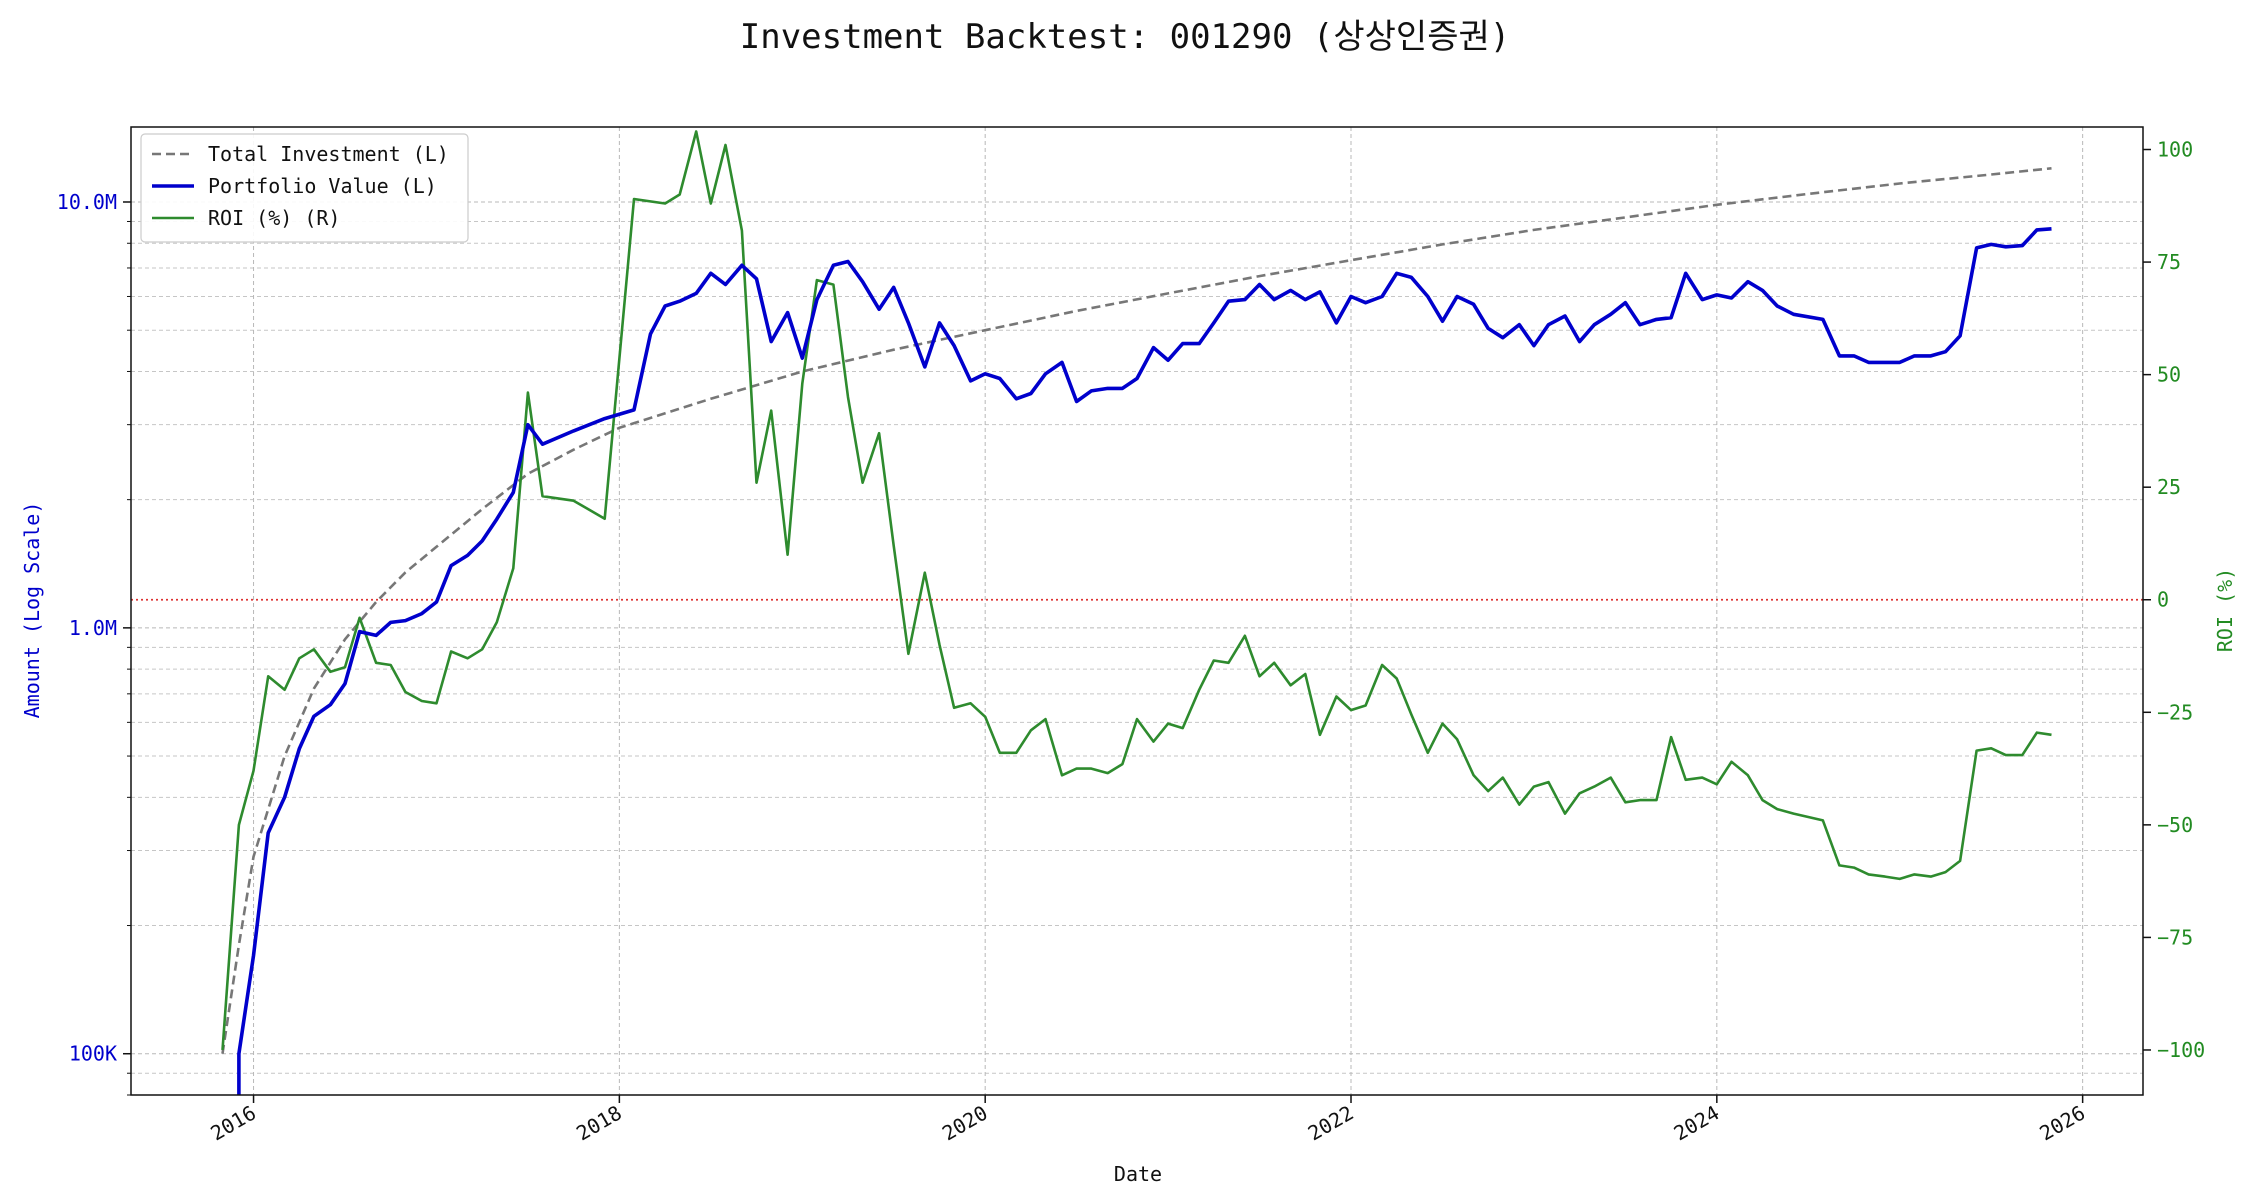 Image resolution: width=2250 pixels, height=1200 pixels. I want to click on x-tick-label: 2020, so click(965, 1123).